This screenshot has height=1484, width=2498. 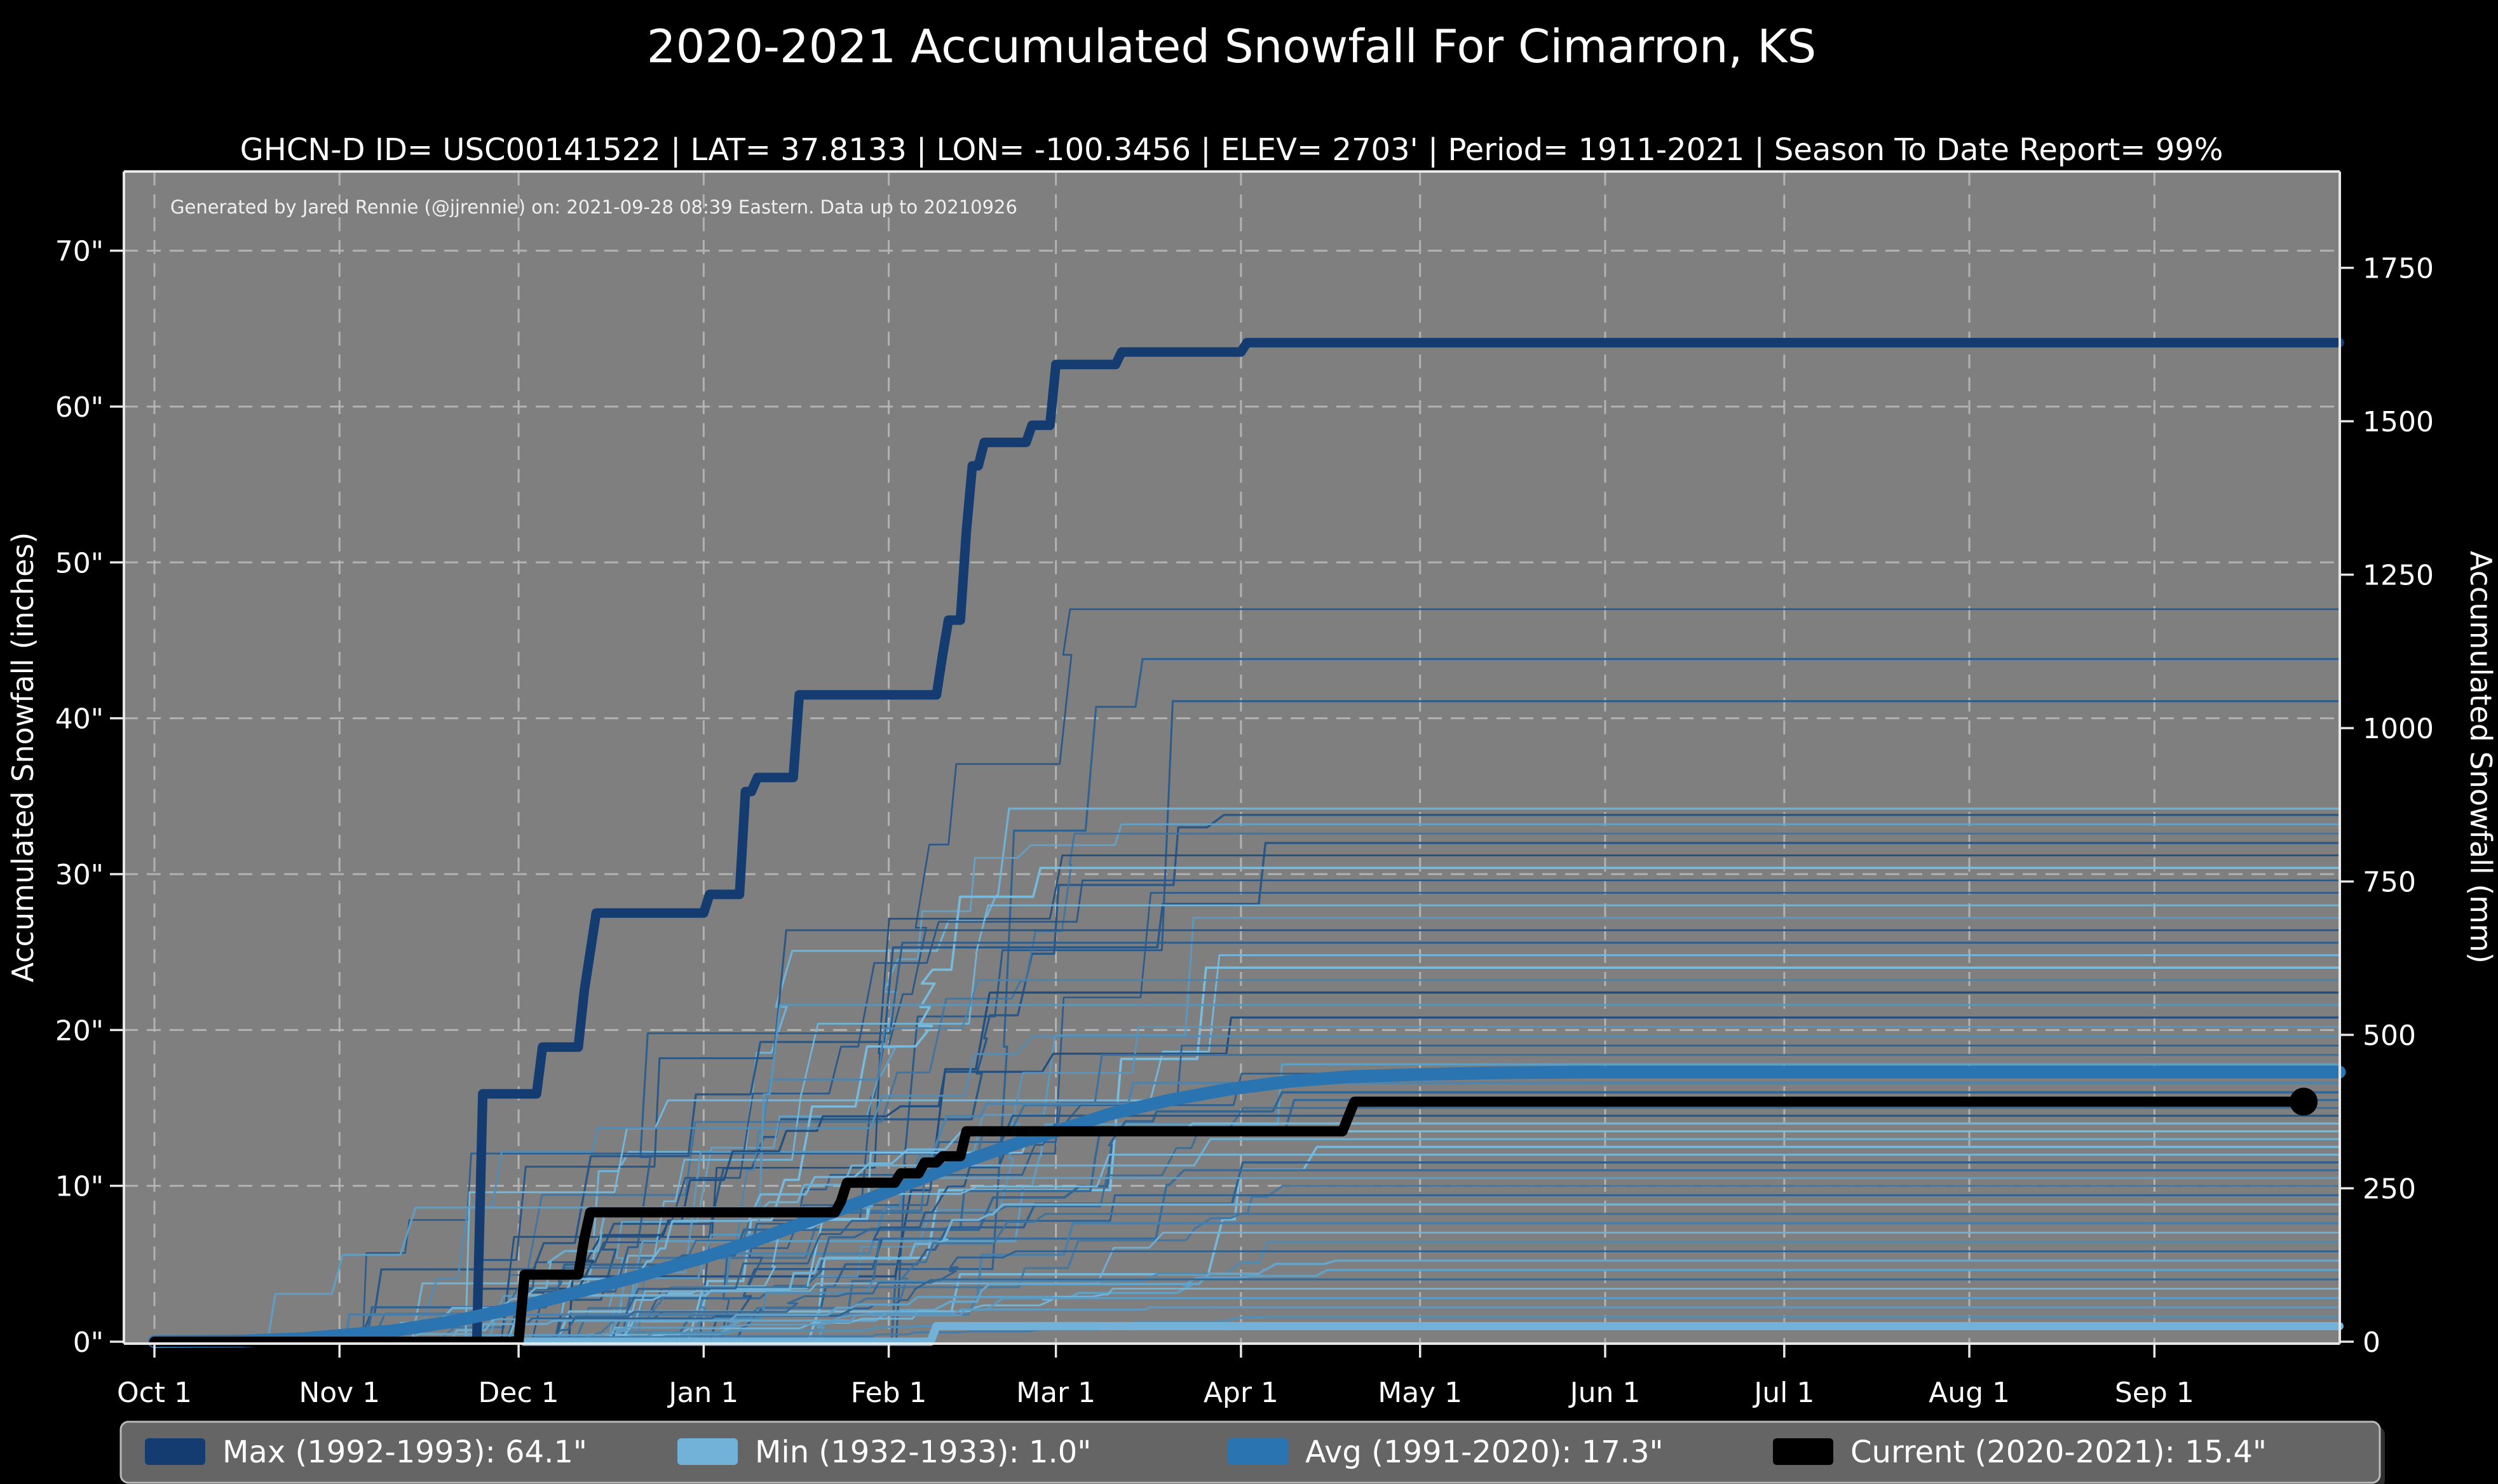 What do you see at coordinates (2398, 576) in the screenshot?
I see `right-tick-label: 1250` at bounding box center [2398, 576].